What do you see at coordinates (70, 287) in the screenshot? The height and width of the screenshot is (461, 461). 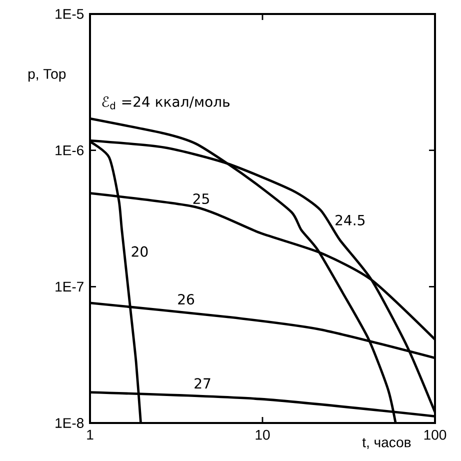 I see `y-tick-label: 1E-7` at bounding box center [70, 287].